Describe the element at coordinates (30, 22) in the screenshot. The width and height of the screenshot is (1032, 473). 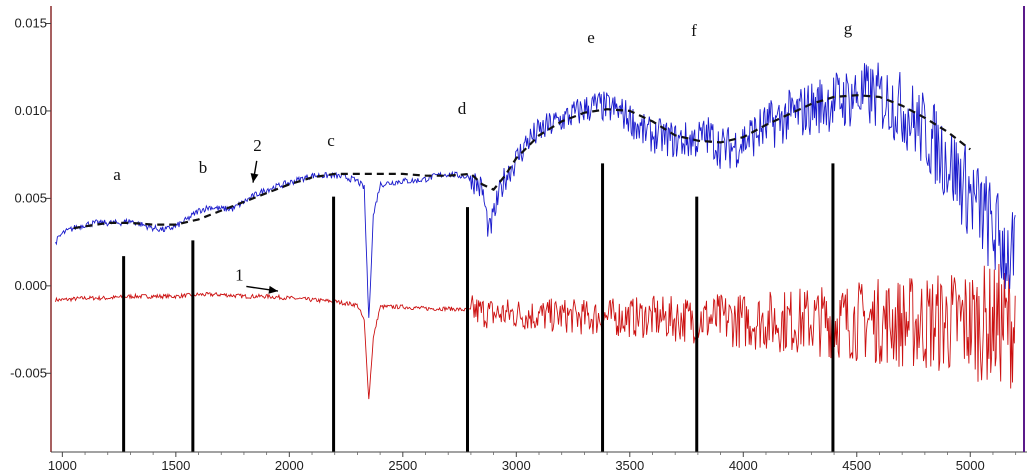
I see `y-tick-label: 0.015` at that location.